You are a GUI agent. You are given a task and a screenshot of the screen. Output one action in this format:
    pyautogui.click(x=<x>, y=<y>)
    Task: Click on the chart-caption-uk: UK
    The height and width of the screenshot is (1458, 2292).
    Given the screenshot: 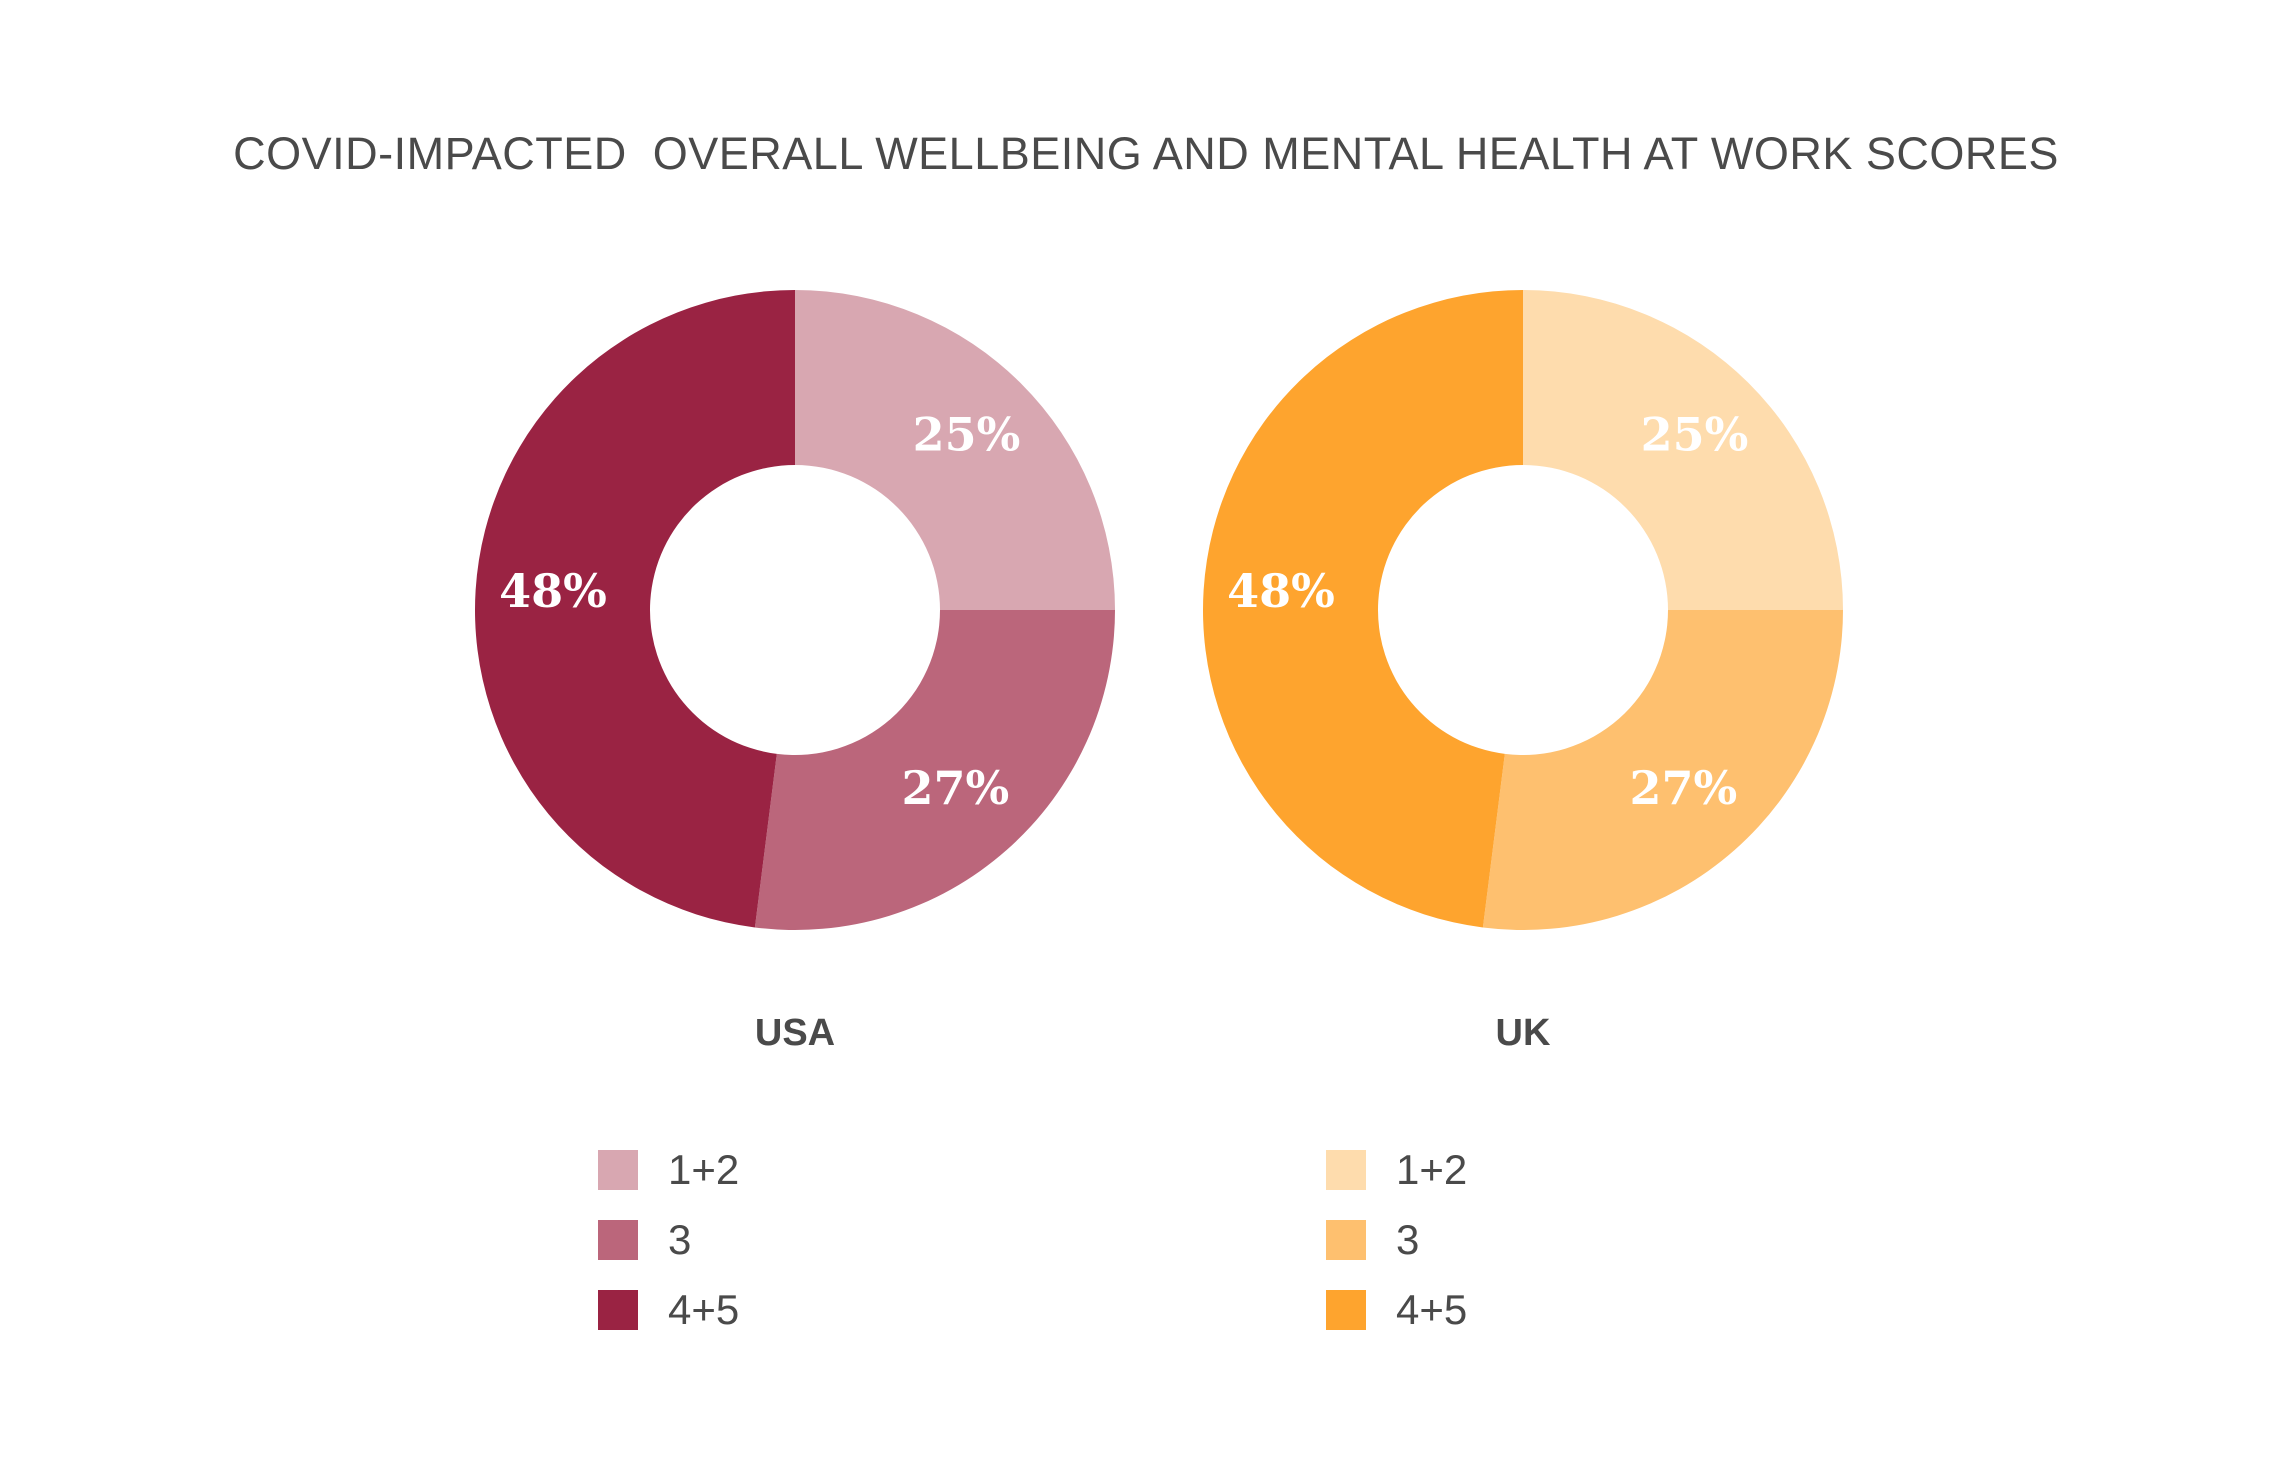 What is the action you would take?
    pyautogui.click(x=1523, y=1033)
    